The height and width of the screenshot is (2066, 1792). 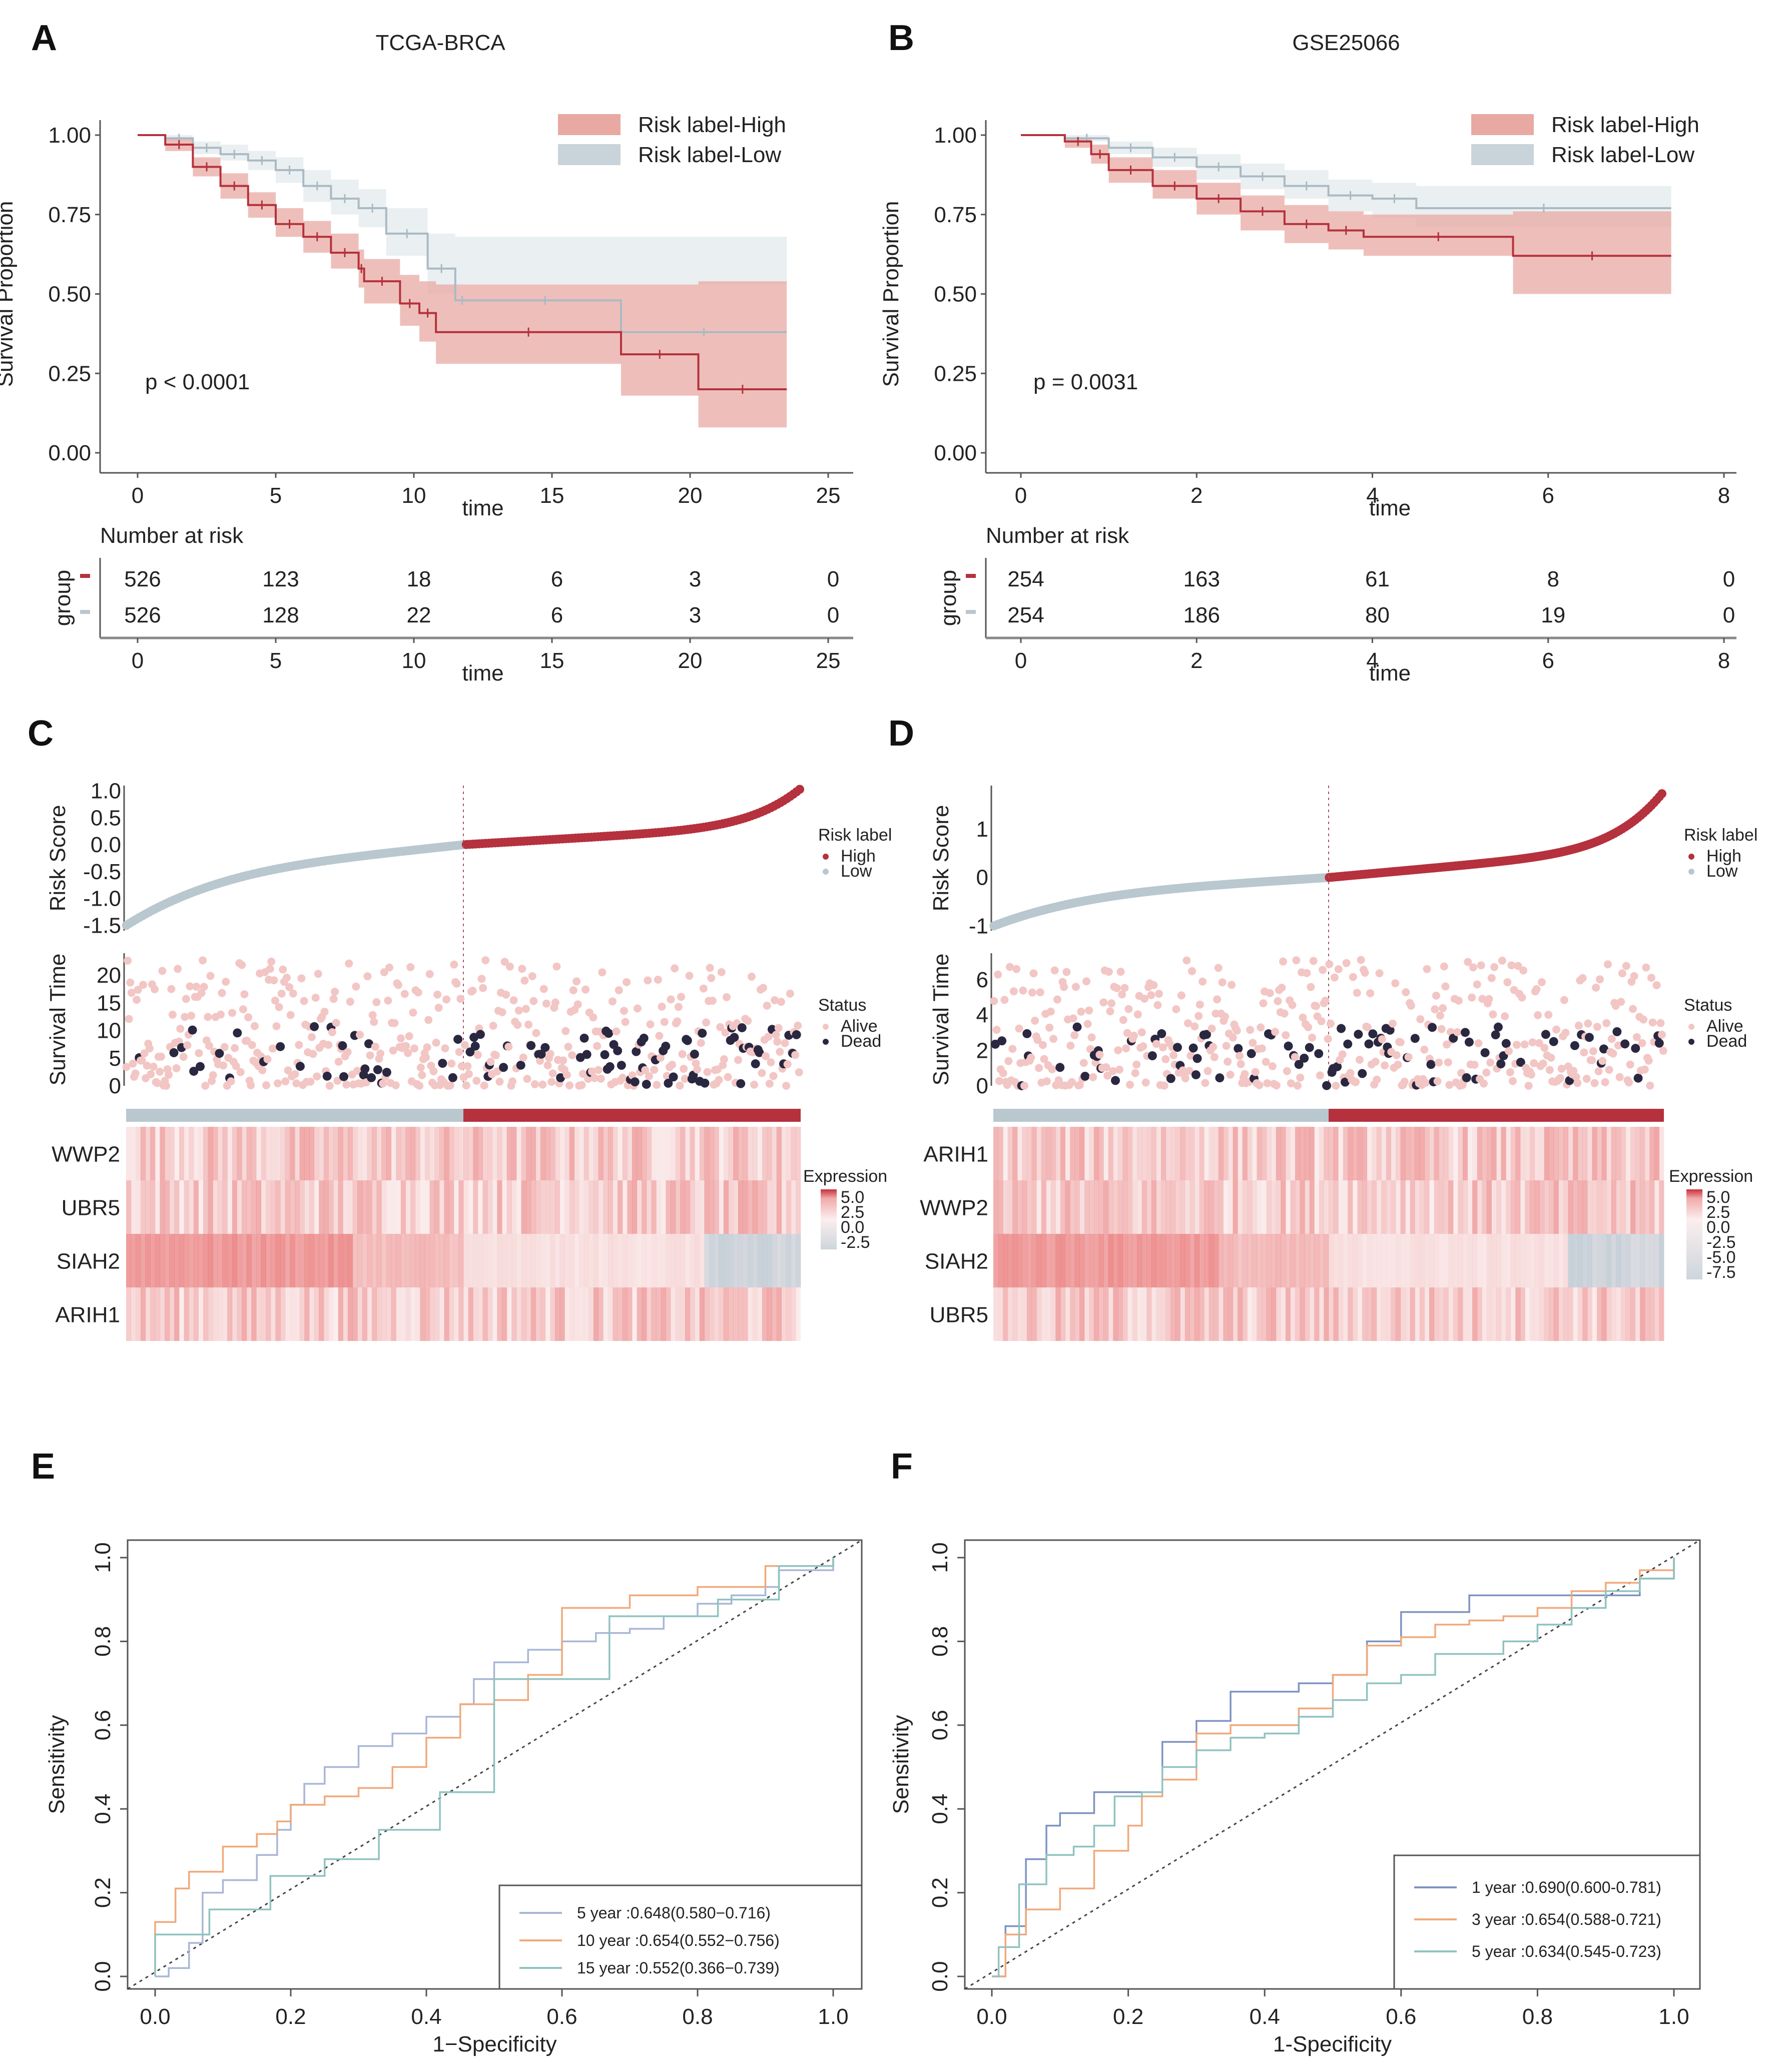 I want to click on risk-point-high, so click(x=800, y=789).